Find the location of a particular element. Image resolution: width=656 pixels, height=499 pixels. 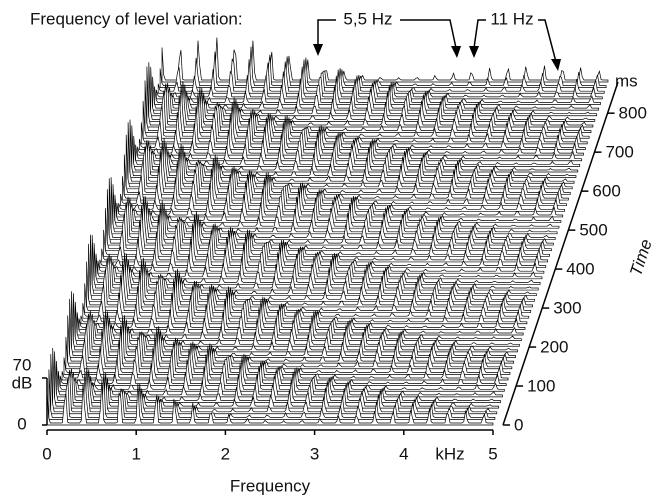

time-tick-label: 100 is located at coordinates (541, 386).